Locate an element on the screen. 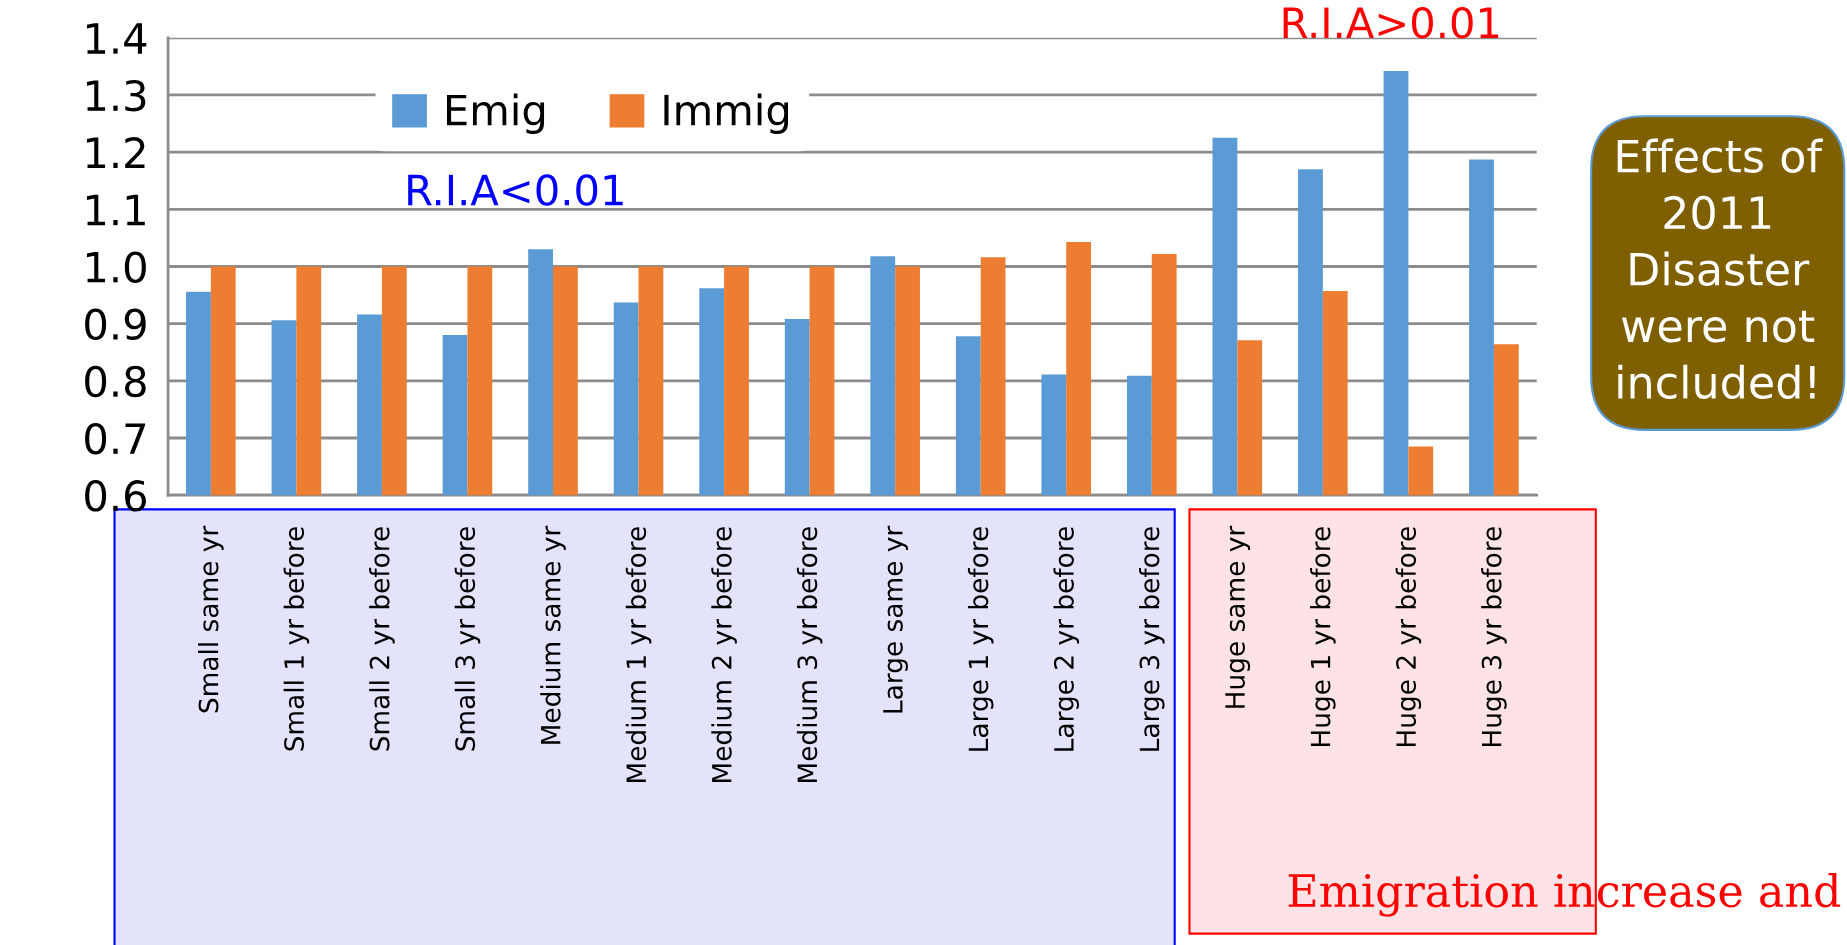  y-tick-label: 1.1 is located at coordinates (115, 210).